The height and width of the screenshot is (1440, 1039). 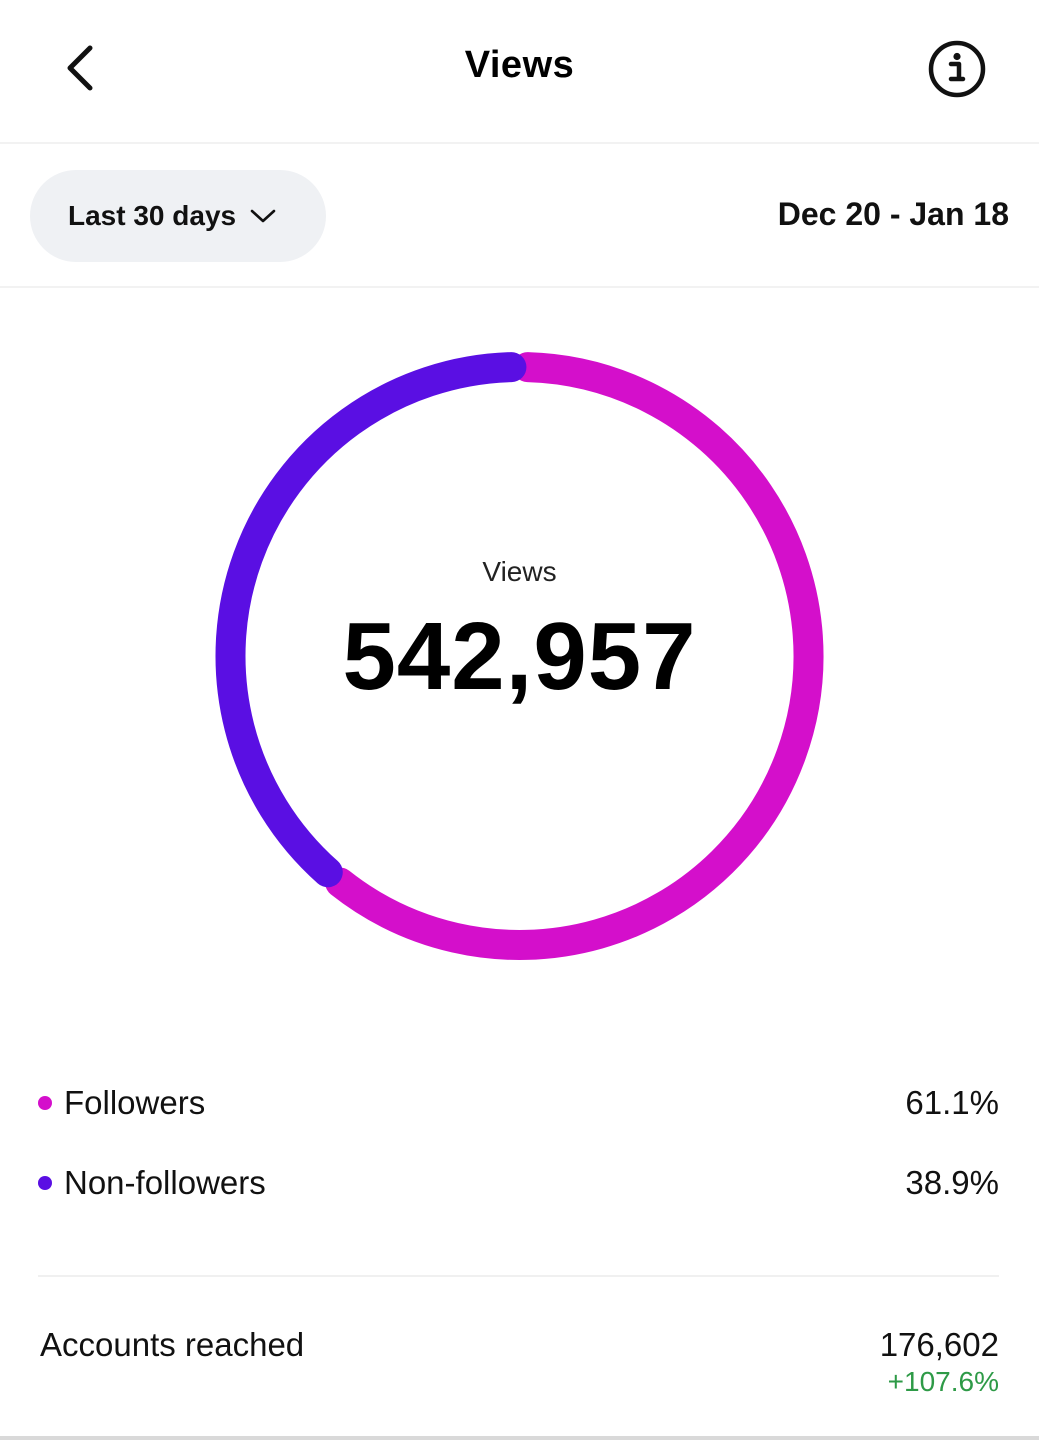 What do you see at coordinates (518, 1276) in the screenshot?
I see `divider` at bounding box center [518, 1276].